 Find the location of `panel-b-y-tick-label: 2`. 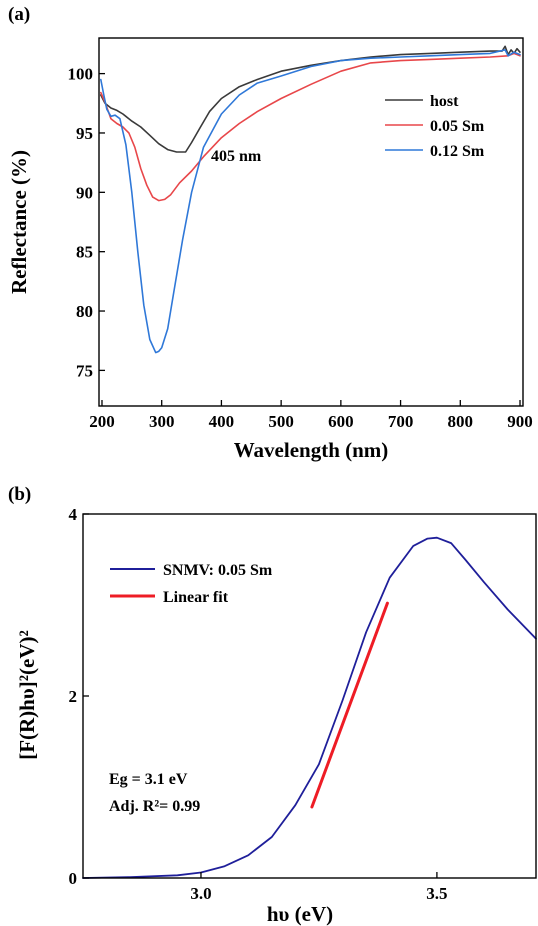

panel-b-y-tick-label: 2 is located at coordinates (73, 696).